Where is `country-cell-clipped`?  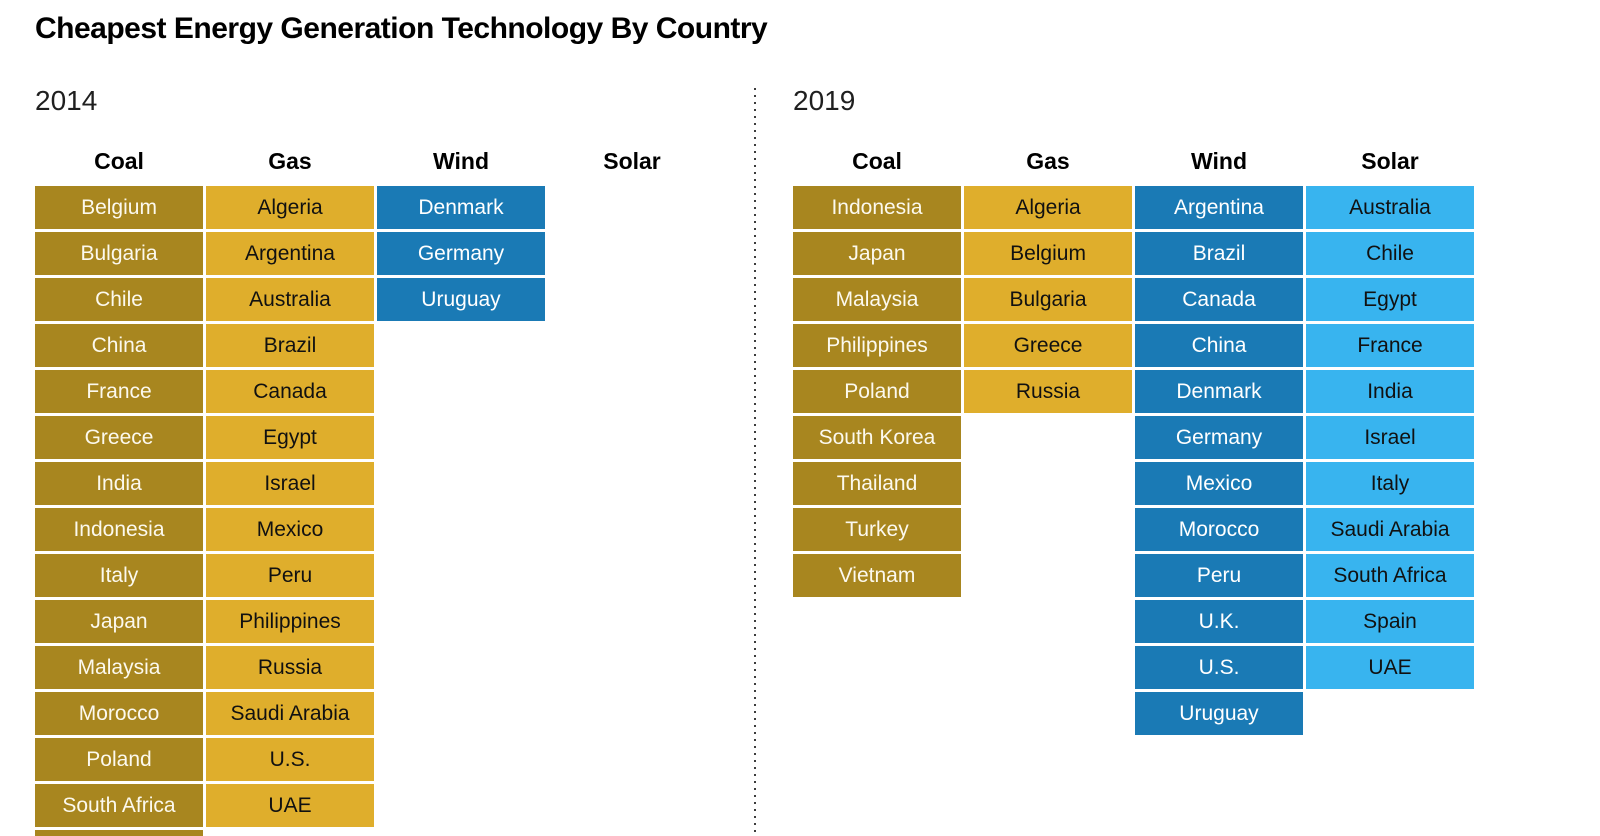 country-cell-clipped is located at coordinates (119, 833).